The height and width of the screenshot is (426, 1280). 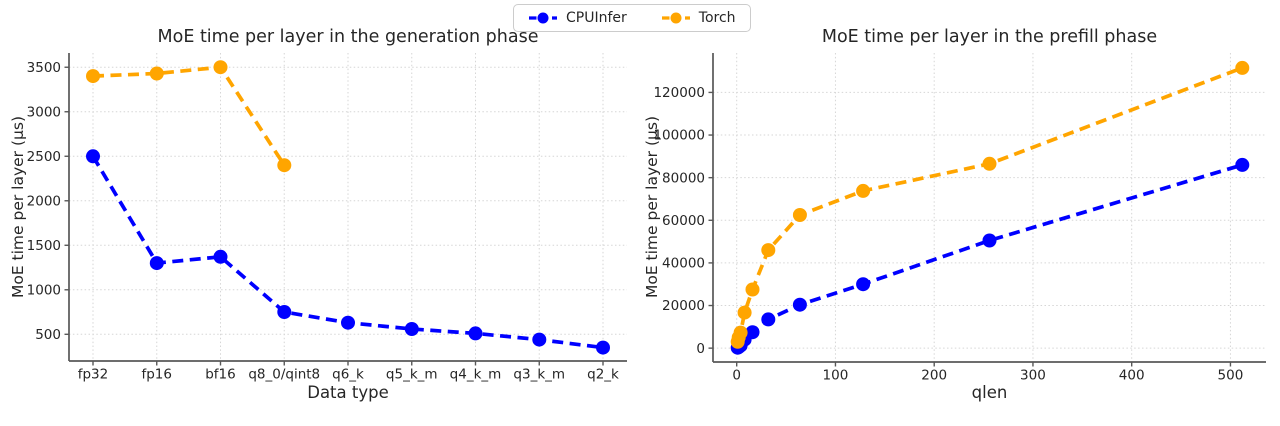 What do you see at coordinates (632, 18) in the screenshot?
I see `legend: CPUInfer Torch` at bounding box center [632, 18].